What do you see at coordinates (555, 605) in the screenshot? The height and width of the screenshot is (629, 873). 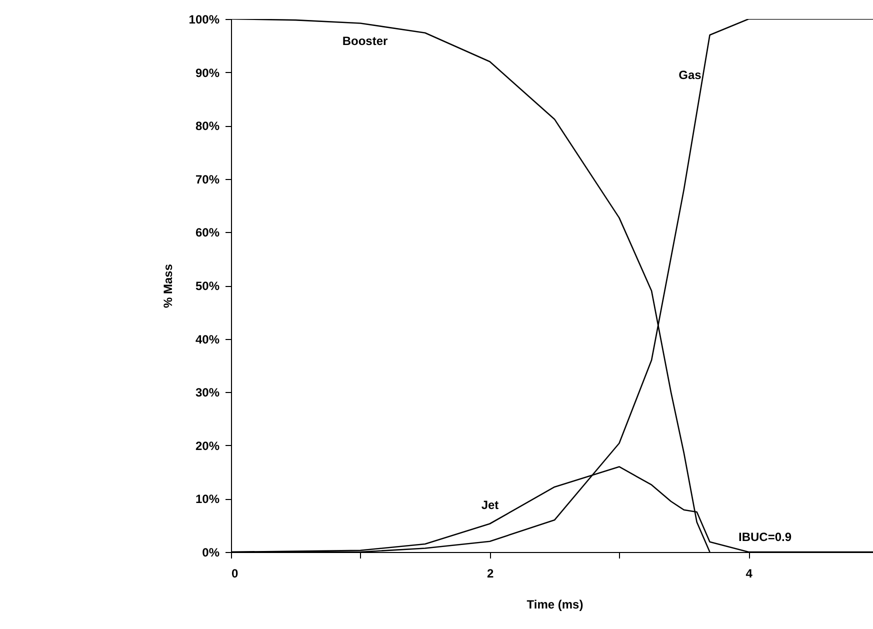 I see `x-axis-title: Time (ms)` at bounding box center [555, 605].